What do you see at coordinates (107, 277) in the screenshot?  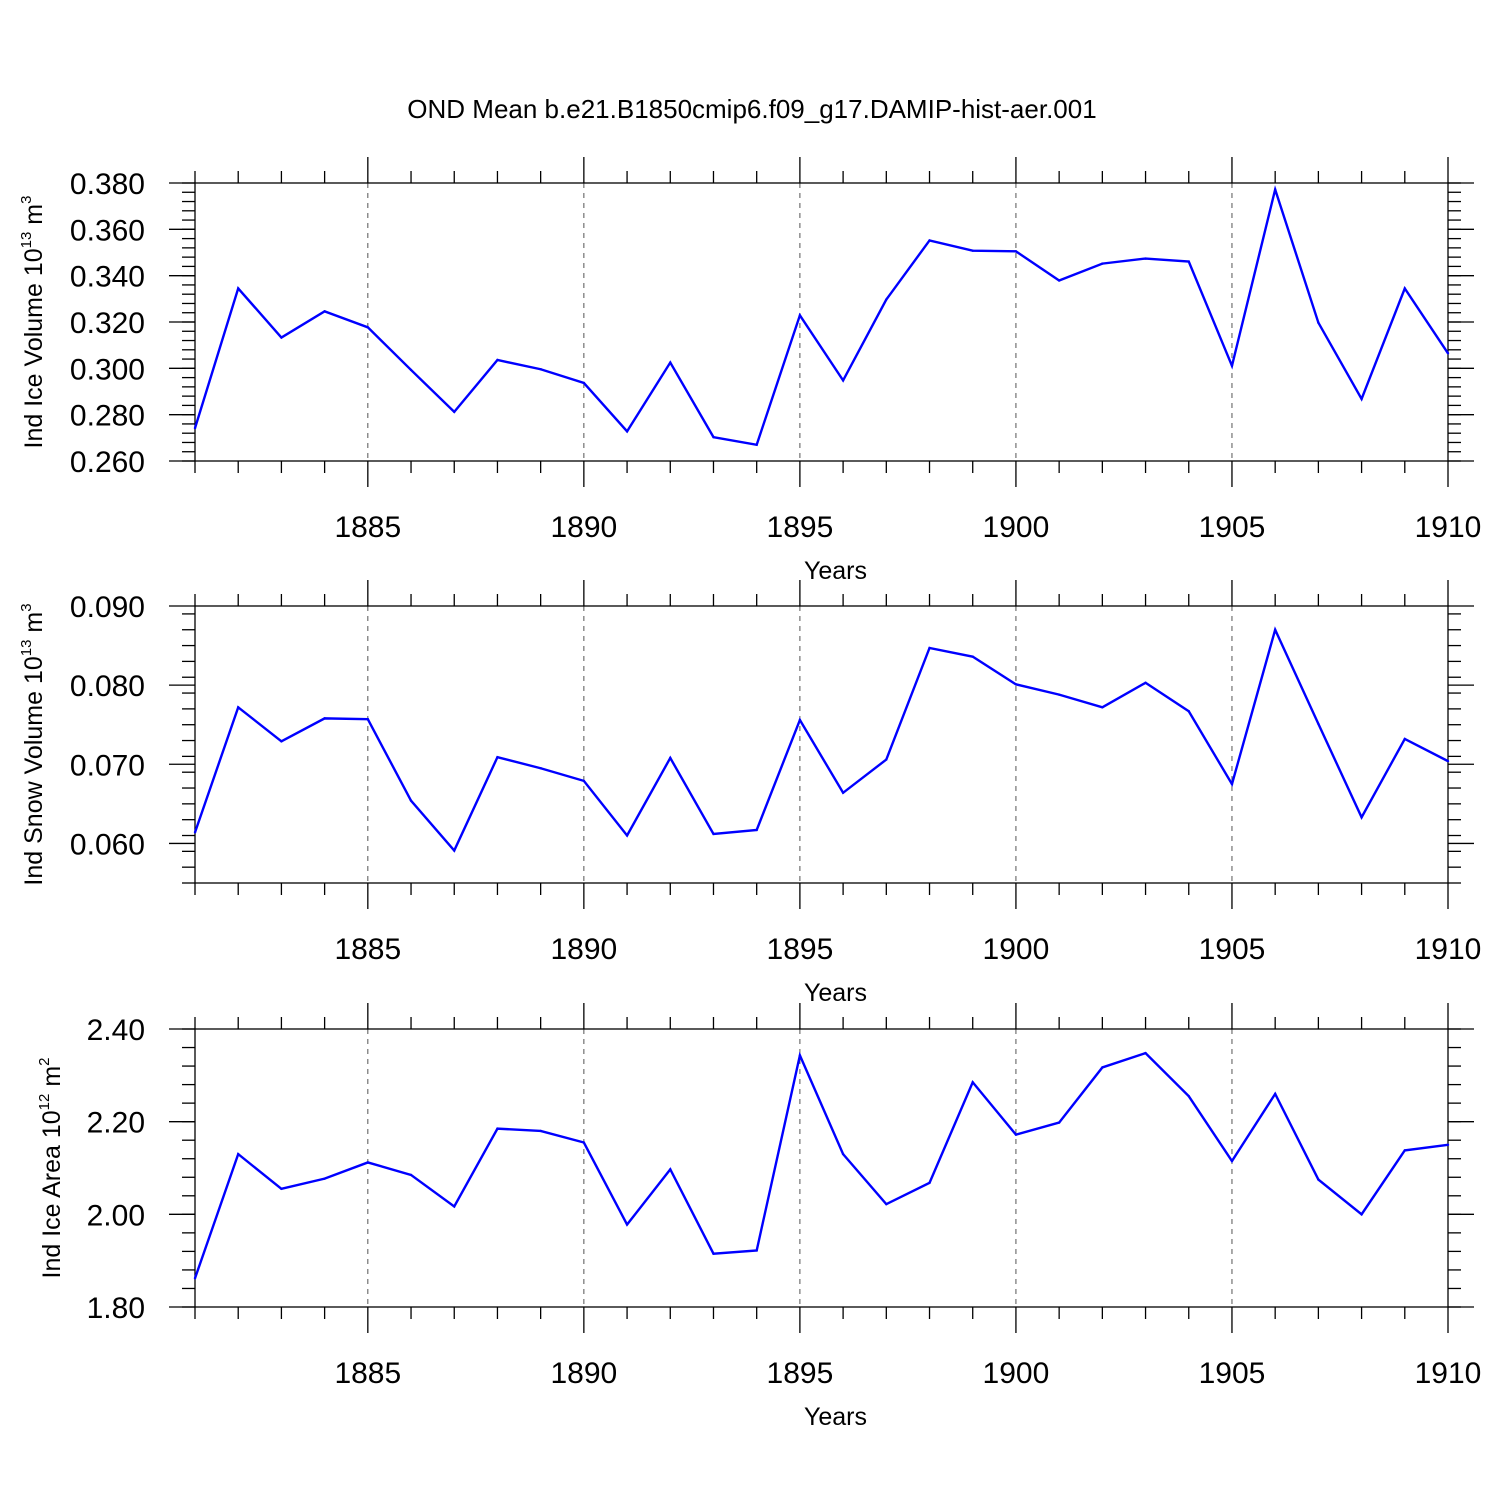 I see `y-tick-label: 0.340` at bounding box center [107, 277].